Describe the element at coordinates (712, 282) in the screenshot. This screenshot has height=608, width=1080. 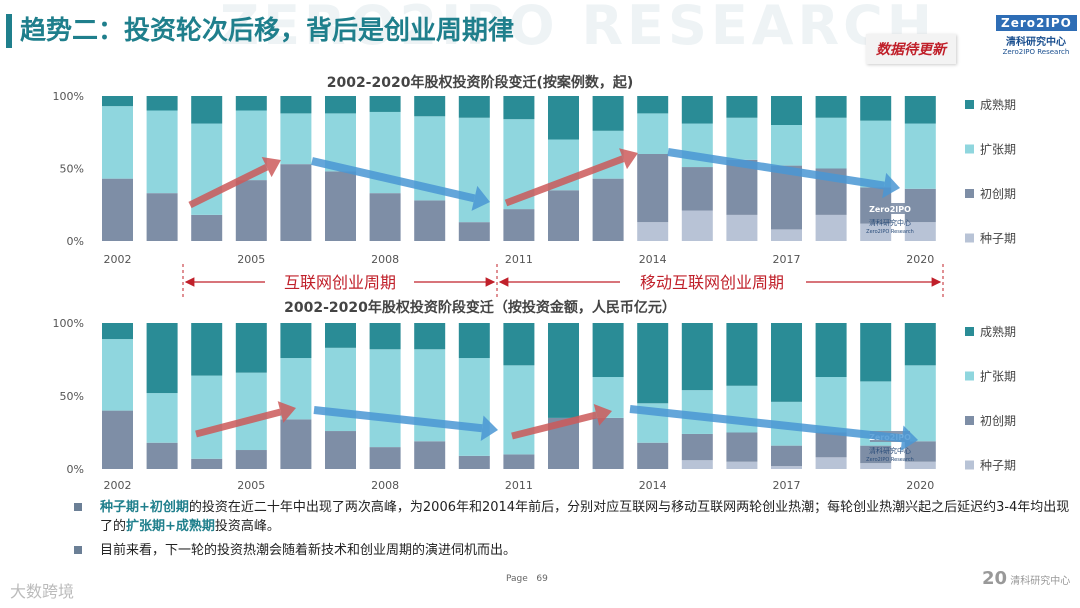
I see `mobile-cycle-label: 移动互联网创业周期` at that location.